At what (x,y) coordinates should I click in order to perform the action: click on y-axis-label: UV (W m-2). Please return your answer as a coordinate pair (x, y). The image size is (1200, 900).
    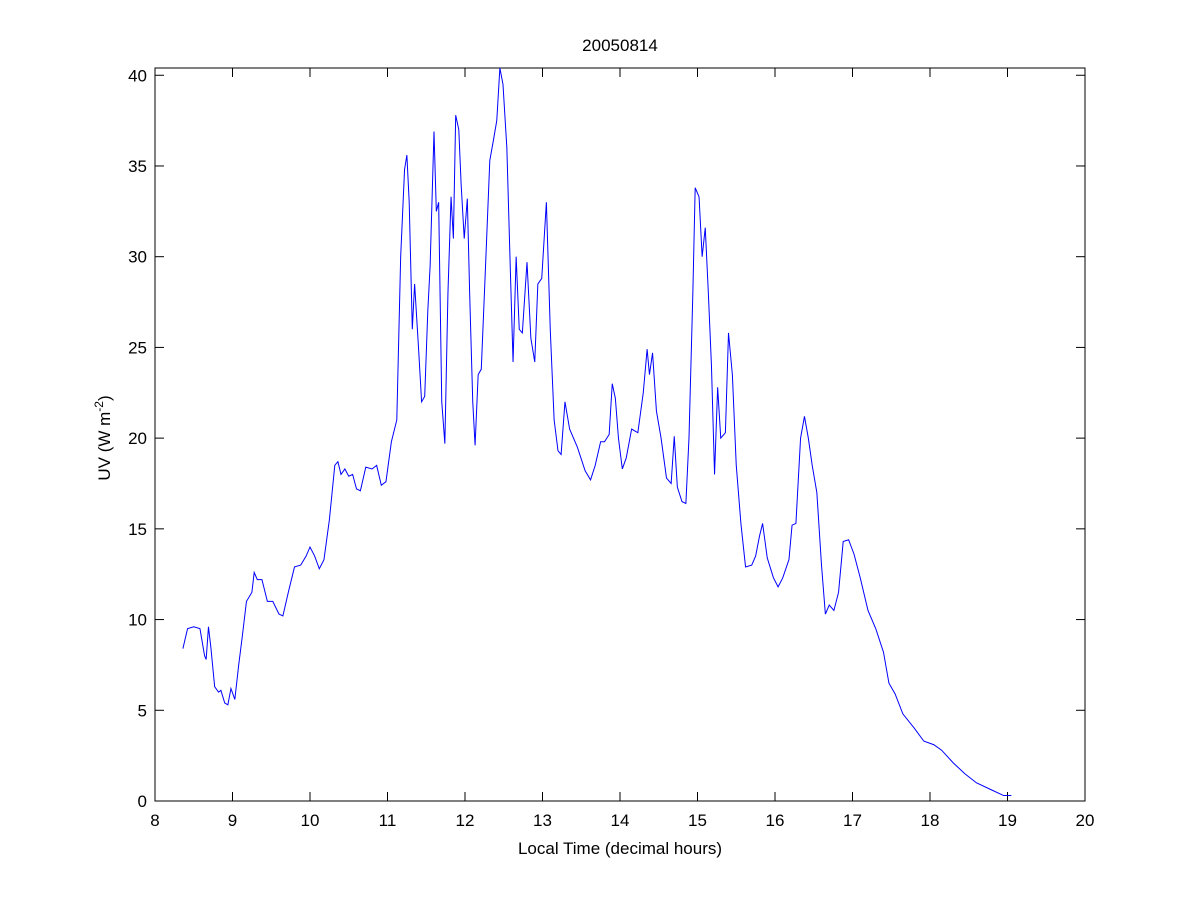
    Looking at the image, I should click on (103, 437).